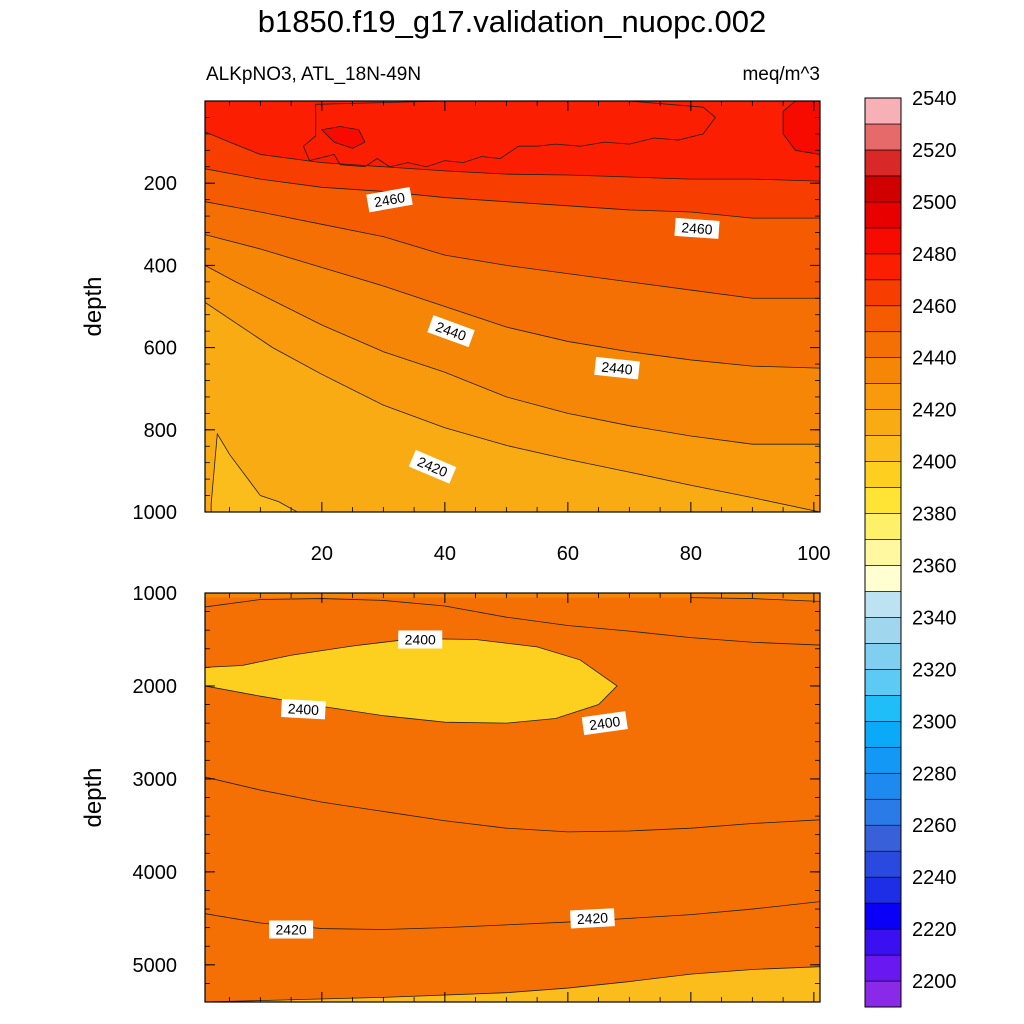 This screenshot has width=1024, height=1024. I want to click on colorbar-tick-label: 2260, so click(934, 826).